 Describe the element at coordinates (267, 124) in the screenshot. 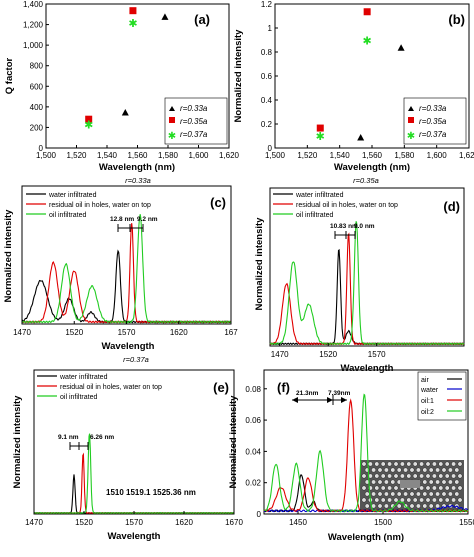

I see `ytick-label: 0.2` at that location.